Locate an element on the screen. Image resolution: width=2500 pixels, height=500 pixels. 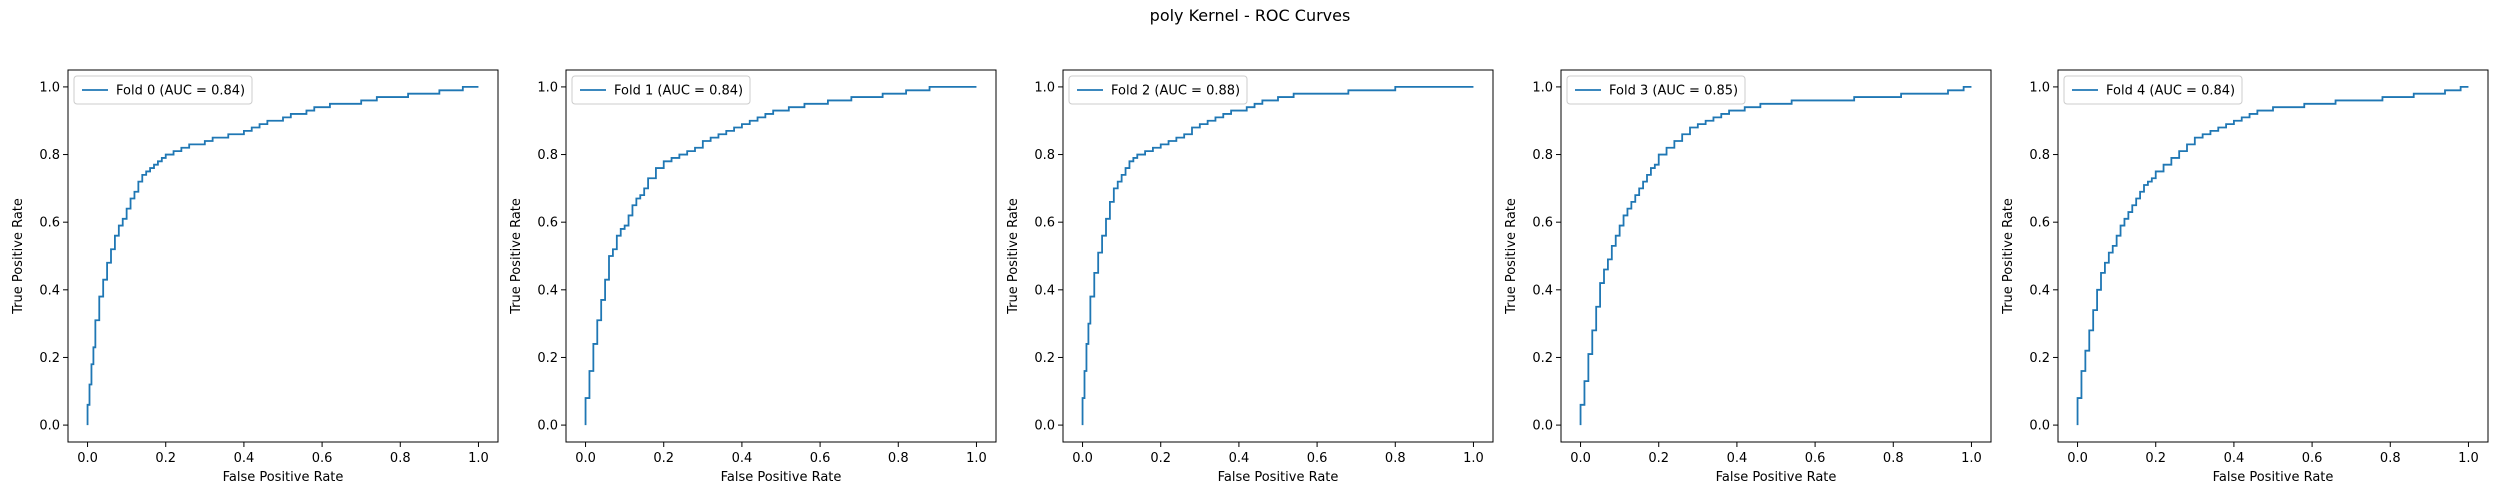
legend: Fold 2 (AUC = 0.88) is located at coordinates (1158, 90).